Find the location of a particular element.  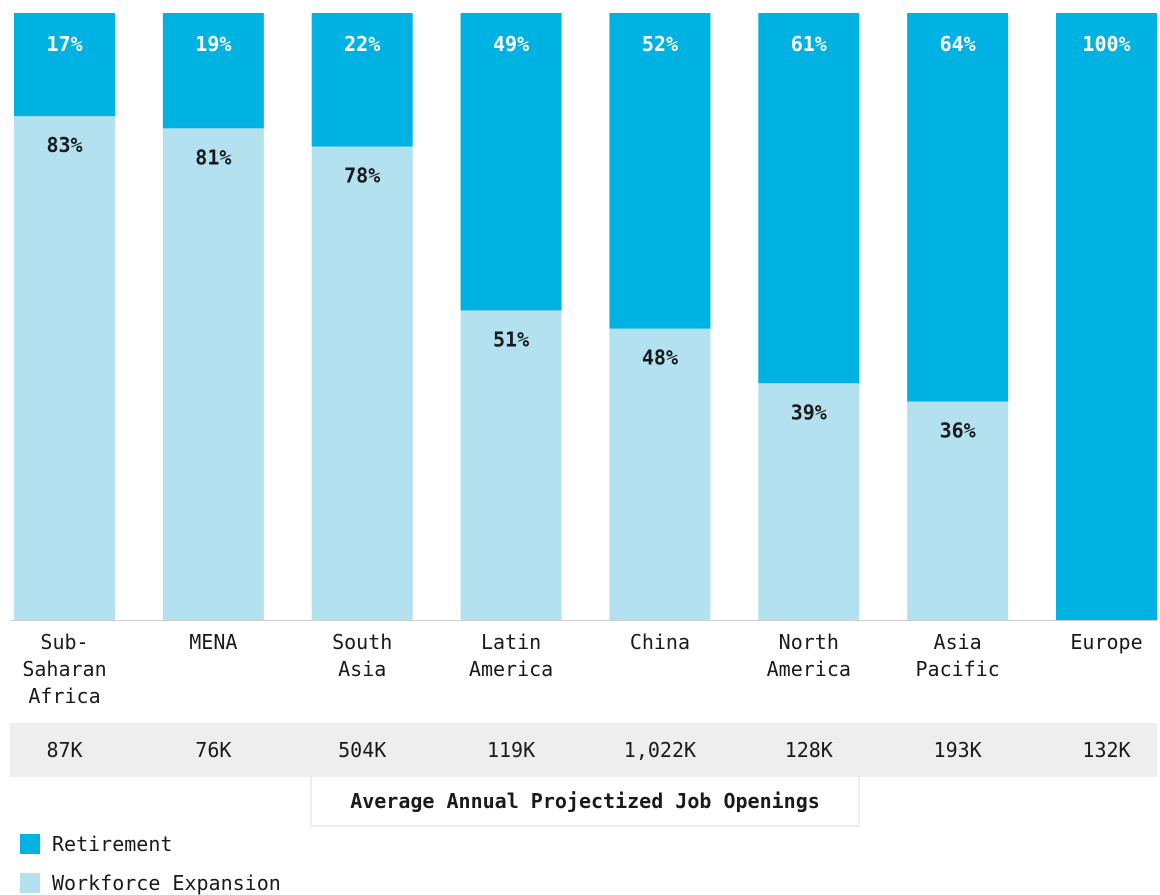

category-label-sub-saharan-africa: Sub-Saharan Africa is located at coordinates (64, 669).